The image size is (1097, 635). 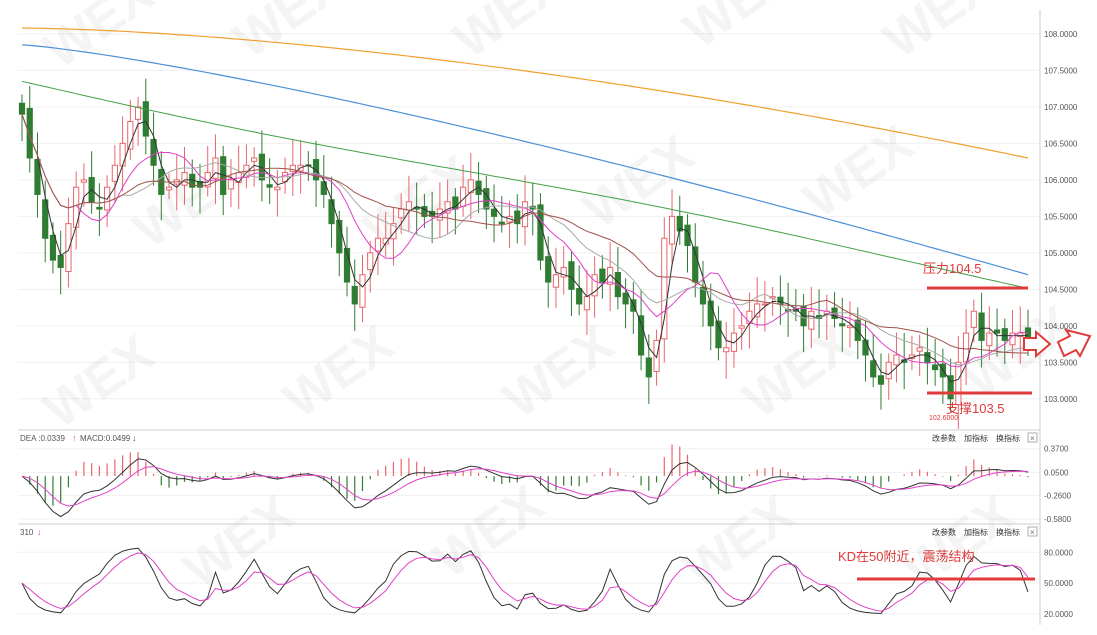 I want to click on kd-add-indicator-button: 加指标, so click(x=976, y=532).